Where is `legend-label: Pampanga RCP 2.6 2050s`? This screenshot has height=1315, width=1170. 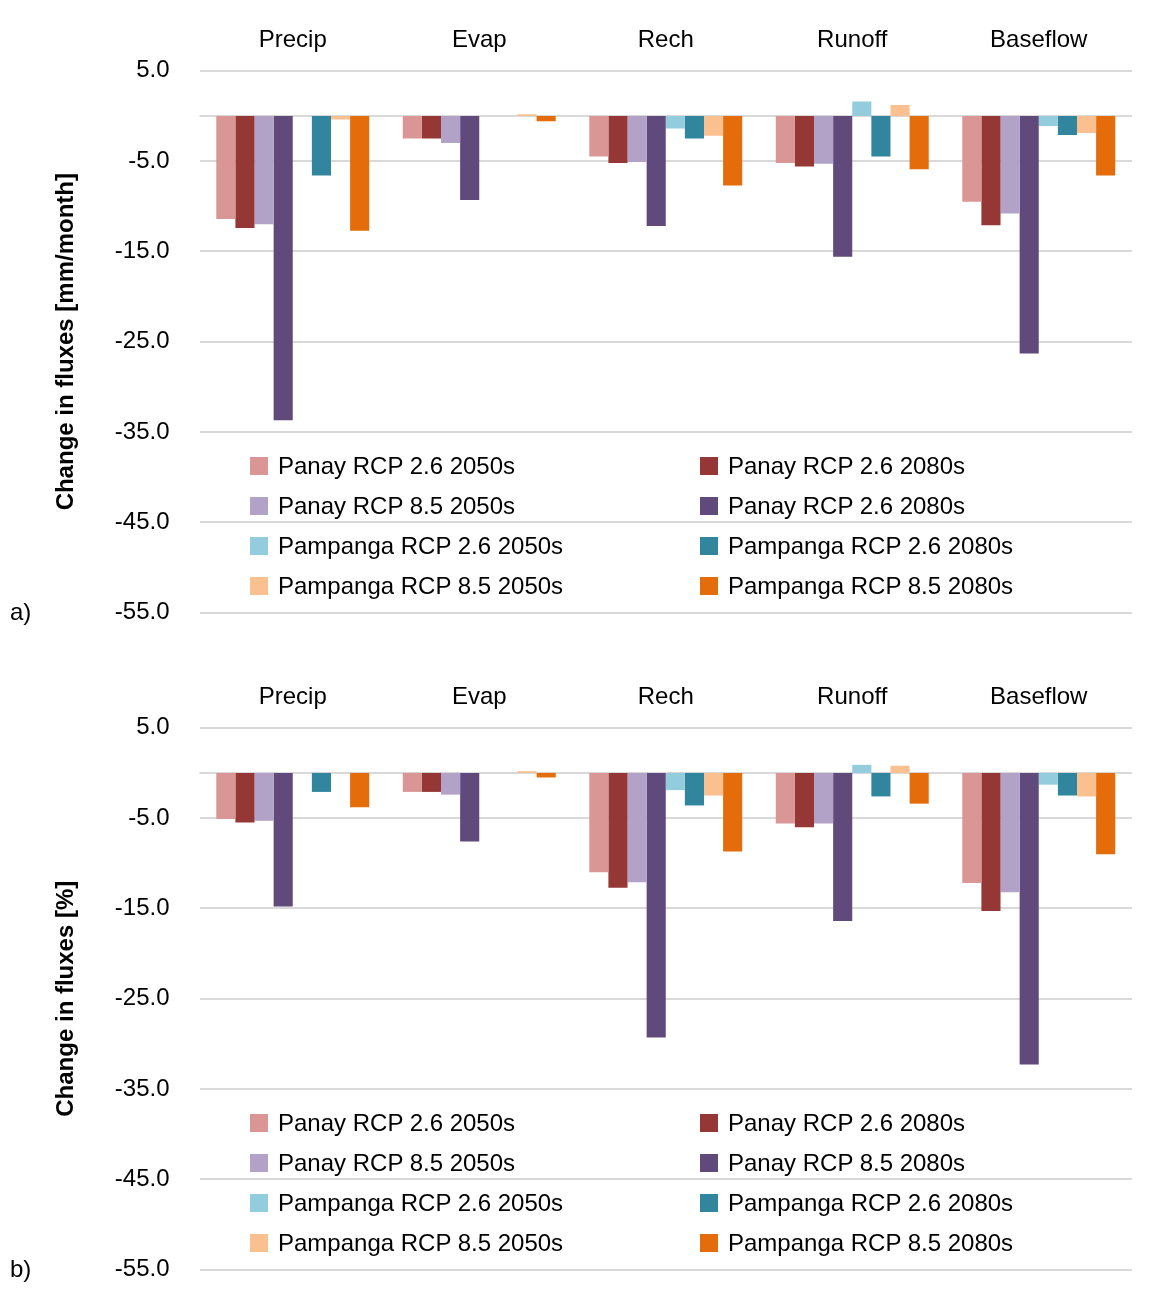 legend-label: Pampanga RCP 2.6 2050s is located at coordinates (421, 1203).